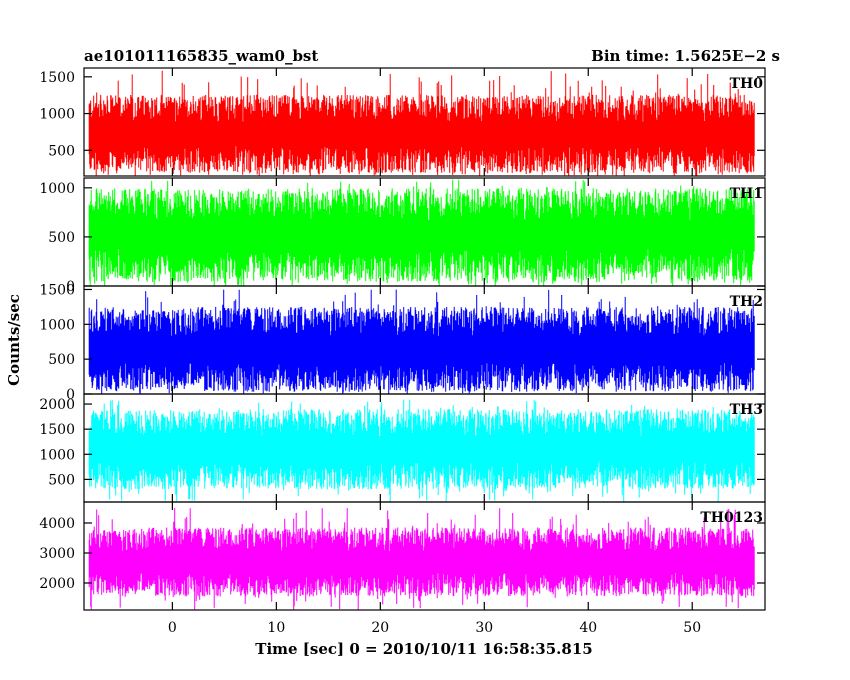 The image size is (850, 680). What do you see at coordinates (57, 115) in the screenshot?
I see `y-tick-label-th0-1000: 1000` at bounding box center [57, 115].